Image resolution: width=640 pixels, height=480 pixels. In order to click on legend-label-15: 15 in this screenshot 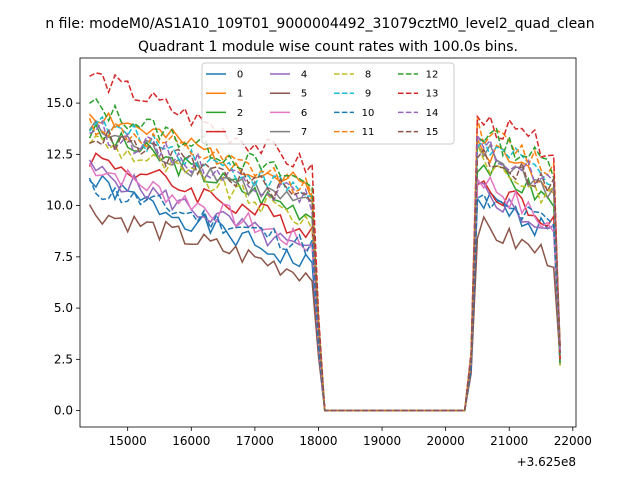, I will do `click(432, 132)`.